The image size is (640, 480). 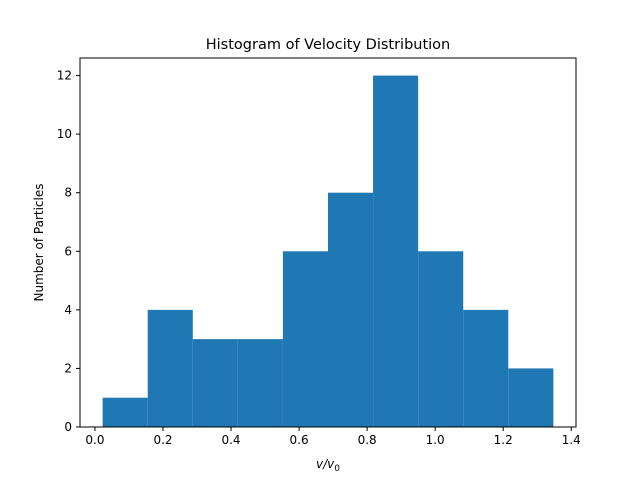 I want to click on x-tick-label: 1.0, so click(x=435, y=440).